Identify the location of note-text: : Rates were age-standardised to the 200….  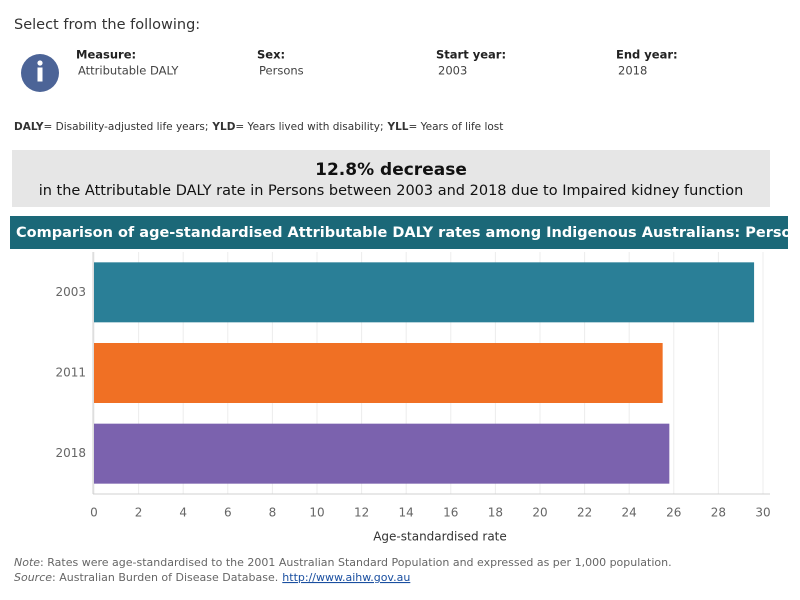
(356, 562).